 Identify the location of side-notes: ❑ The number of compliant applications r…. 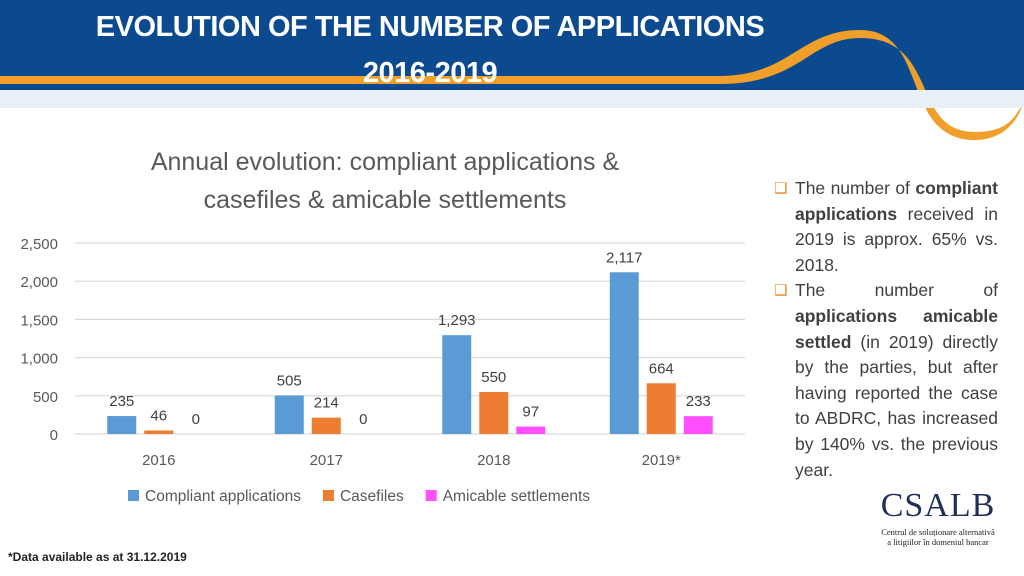
(886, 329).